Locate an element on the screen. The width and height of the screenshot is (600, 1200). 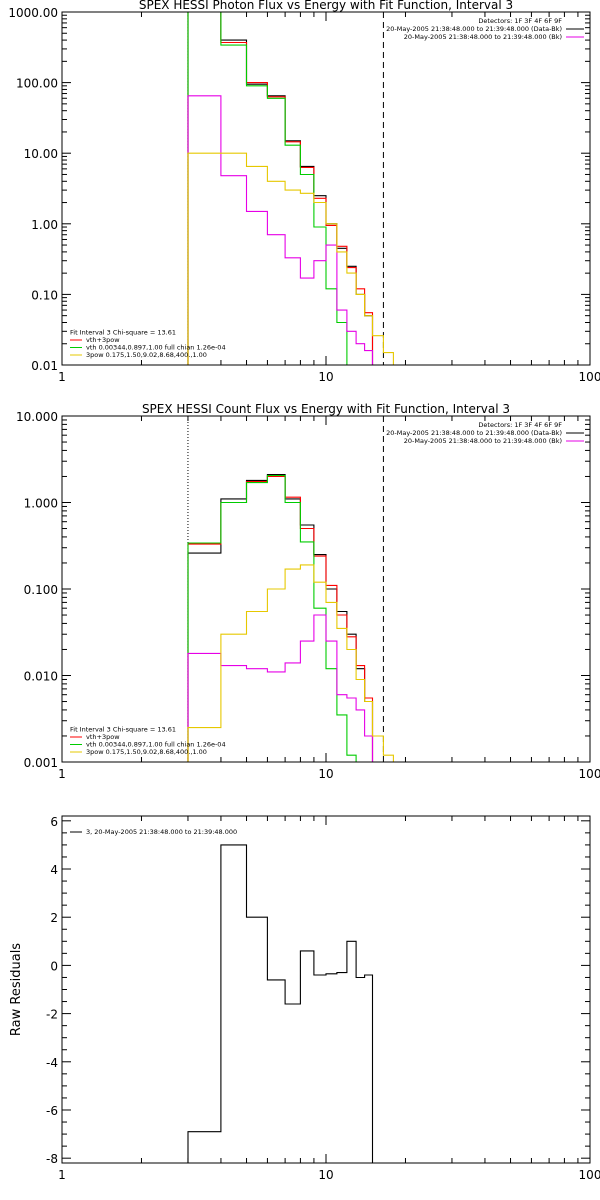
y-tick-label: 0 is located at coordinates (54, 966).